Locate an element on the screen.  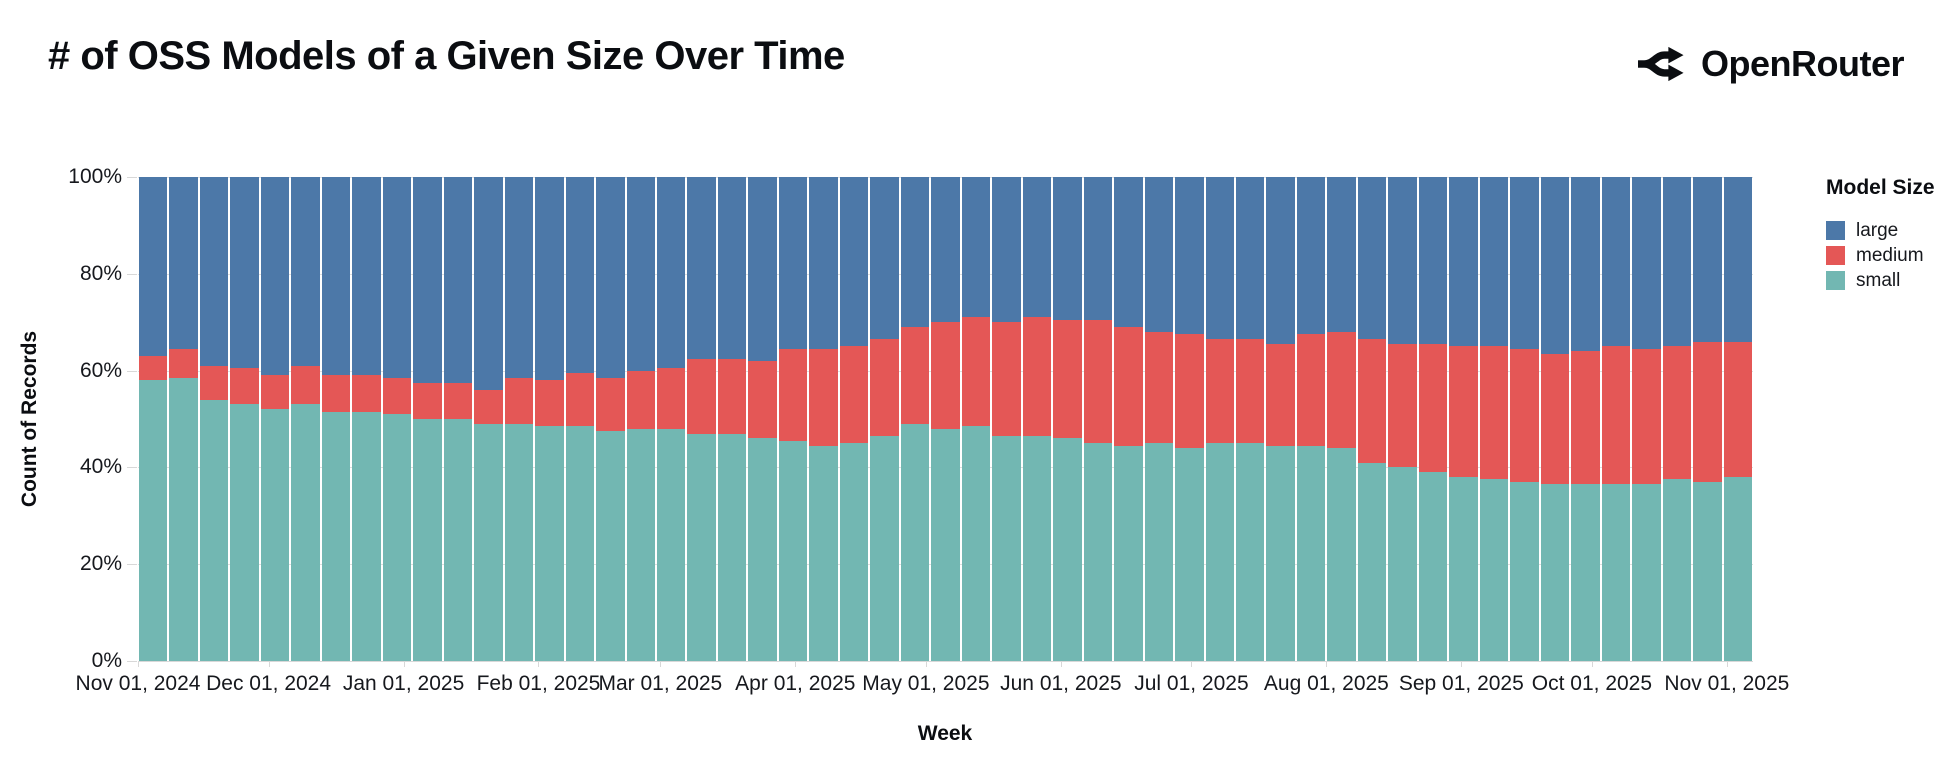
openrouter-logo: OpenRouter is located at coordinates (1770, 64).